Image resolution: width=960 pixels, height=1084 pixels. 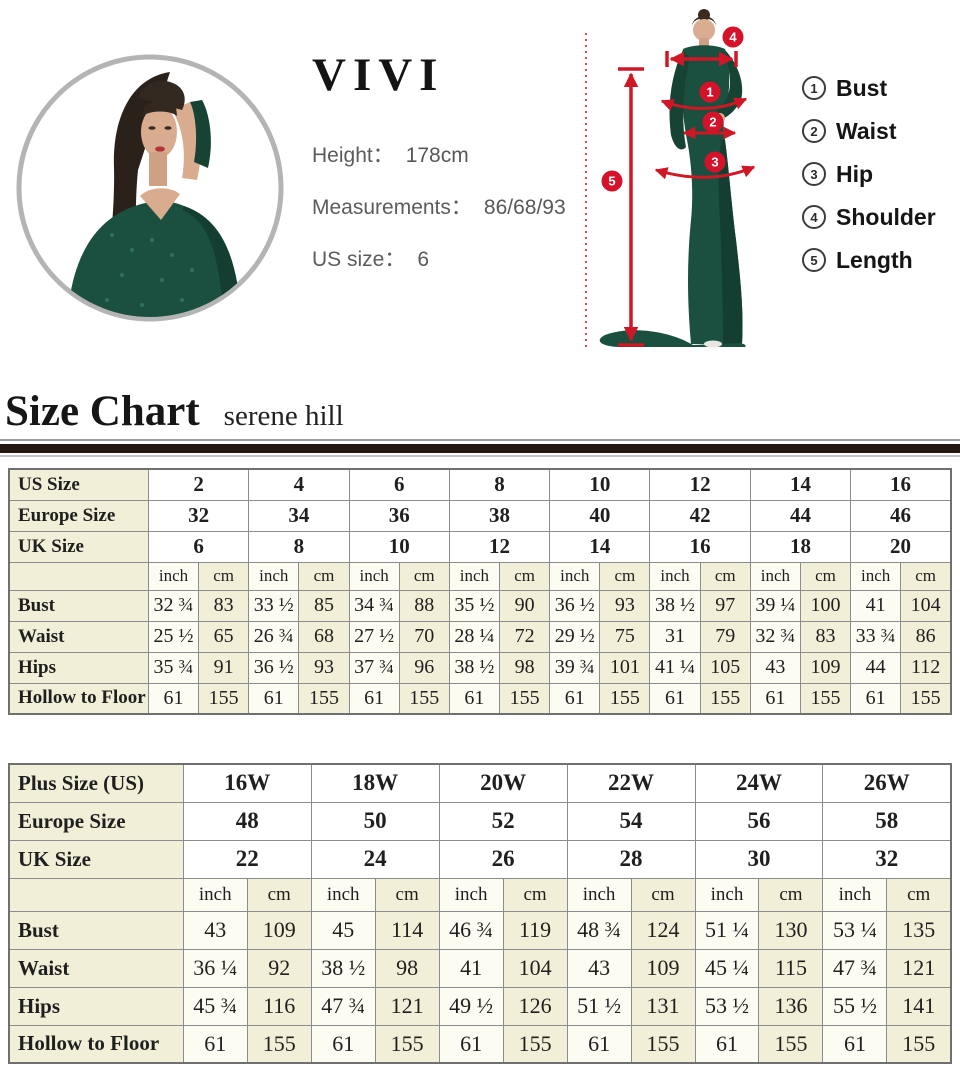 What do you see at coordinates (625, 636) in the screenshot?
I see `cm-value-cell: 75` at bounding box center [625, 636].